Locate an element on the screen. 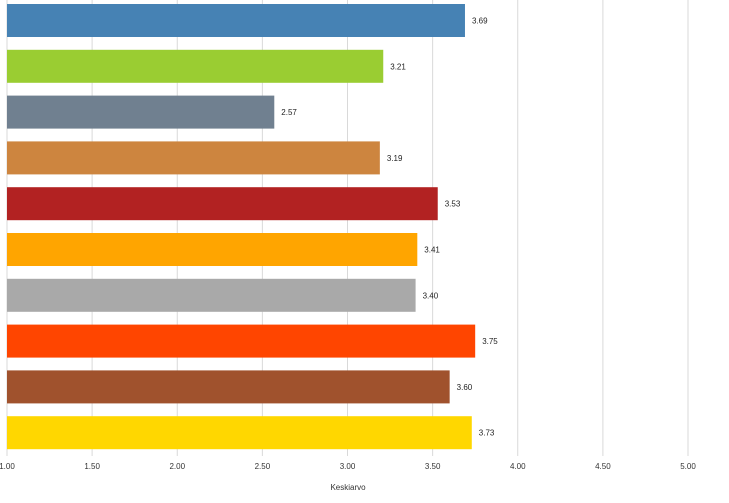  bar-value-label: 3.19 is located at coordinates (395, 158).